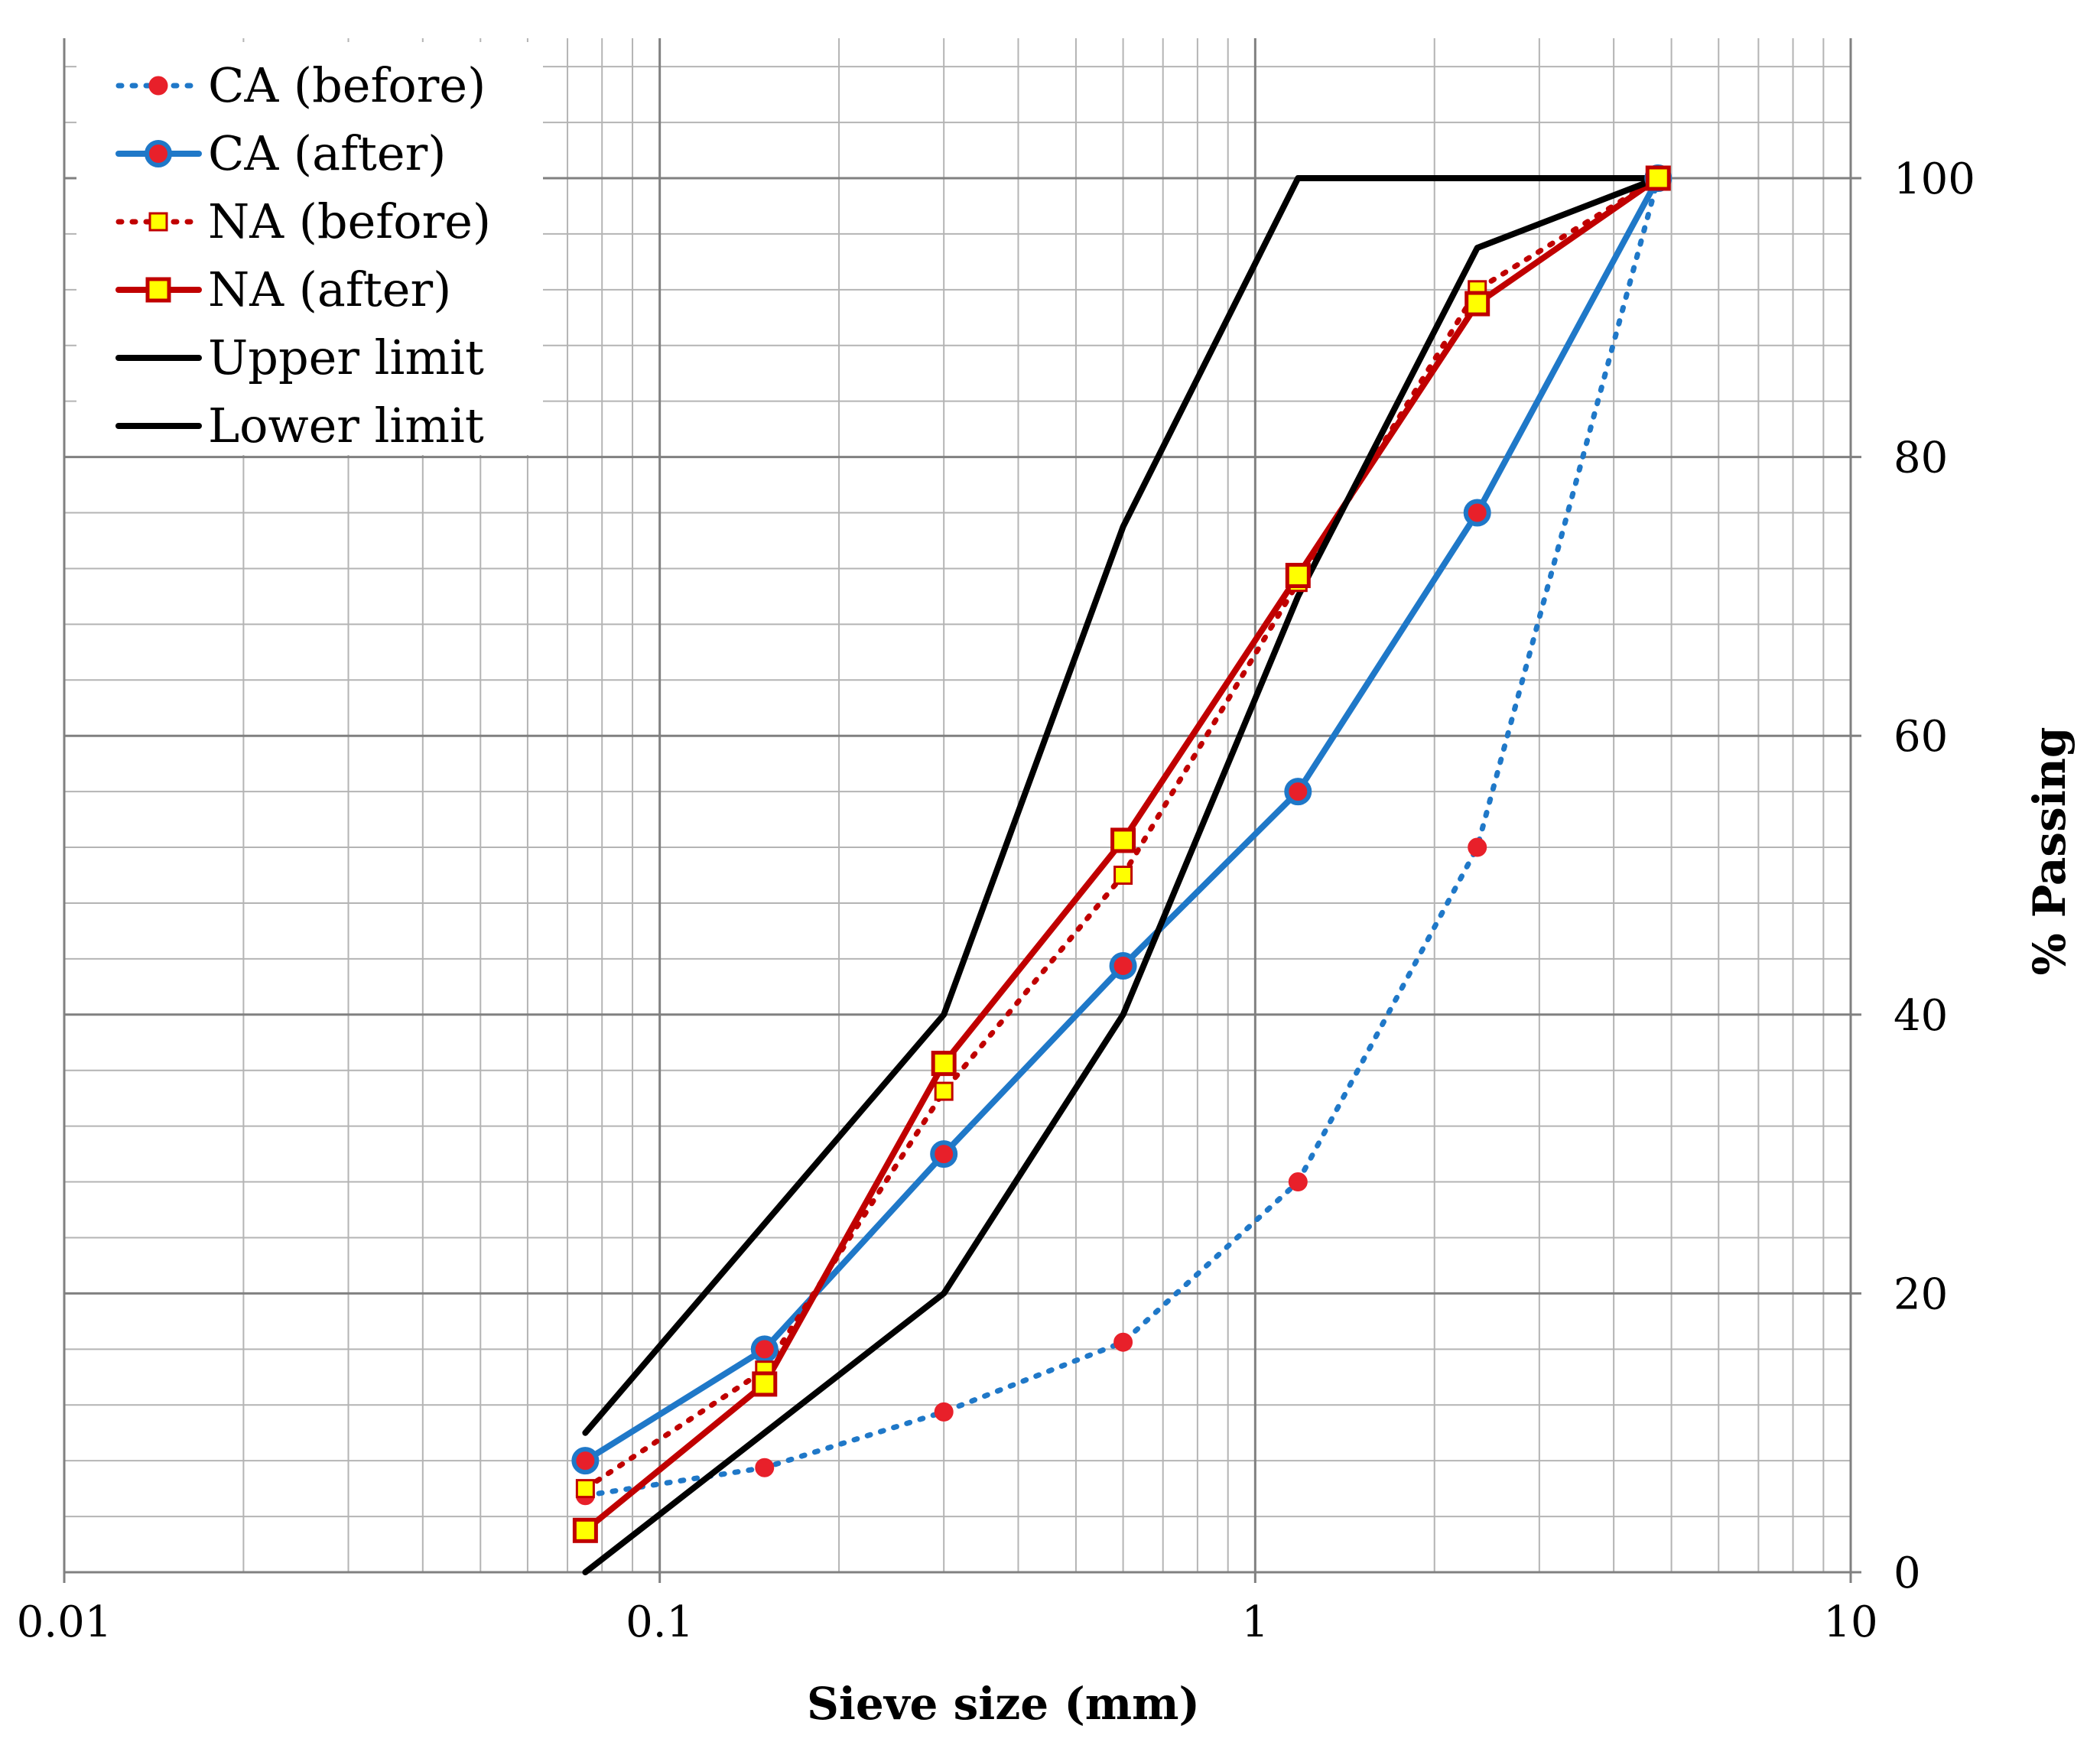 This screenshot has width=2100, height=1742. What do you see at coordinates (1850, 1622) in the screenshot?
I see `x-tick-label: 10` at bounding box center [1850, 1622].